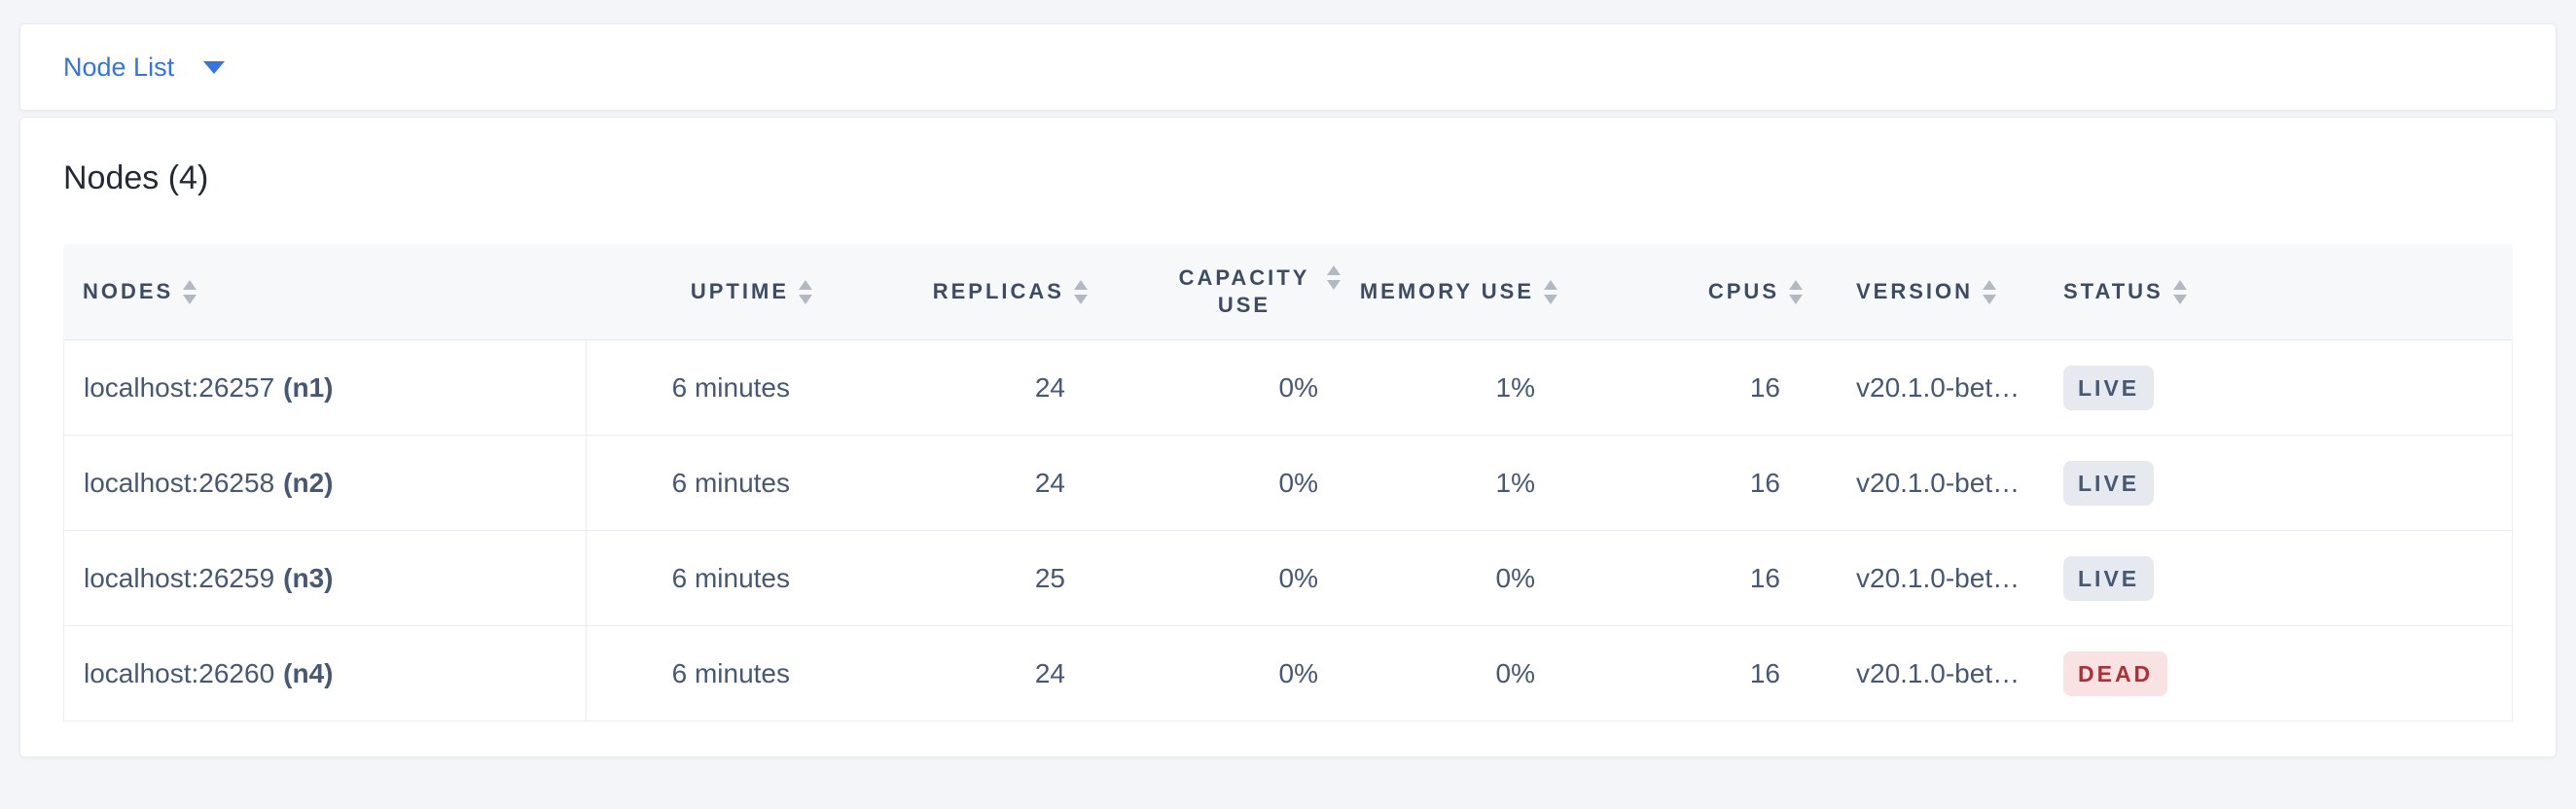 This screenshot has width=2576, height=809. I want to click on cell-node-name: localhost:26258 (n2), so click(325, 484).